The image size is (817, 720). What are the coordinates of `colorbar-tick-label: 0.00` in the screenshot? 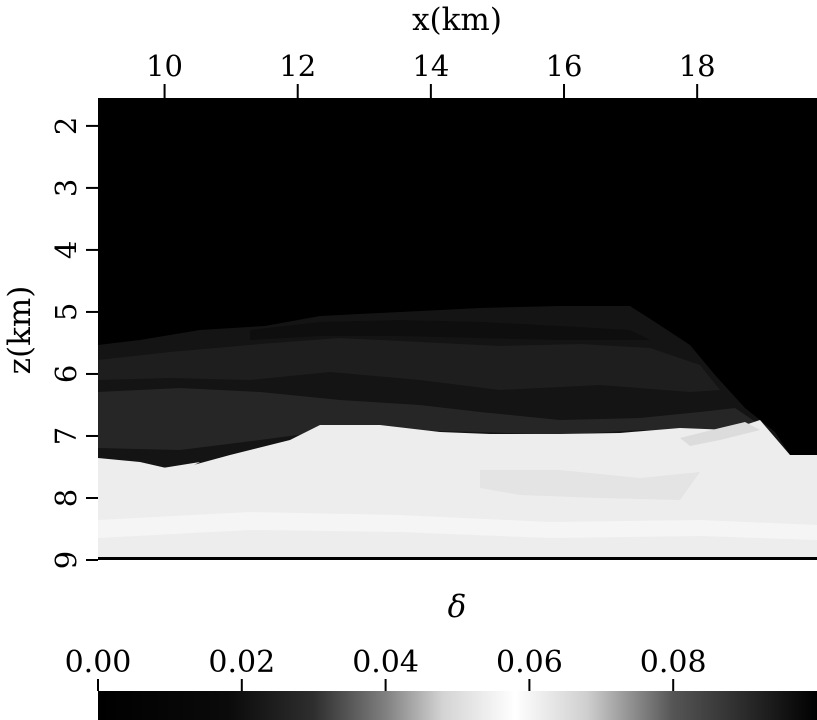 It's located at (98, 662).